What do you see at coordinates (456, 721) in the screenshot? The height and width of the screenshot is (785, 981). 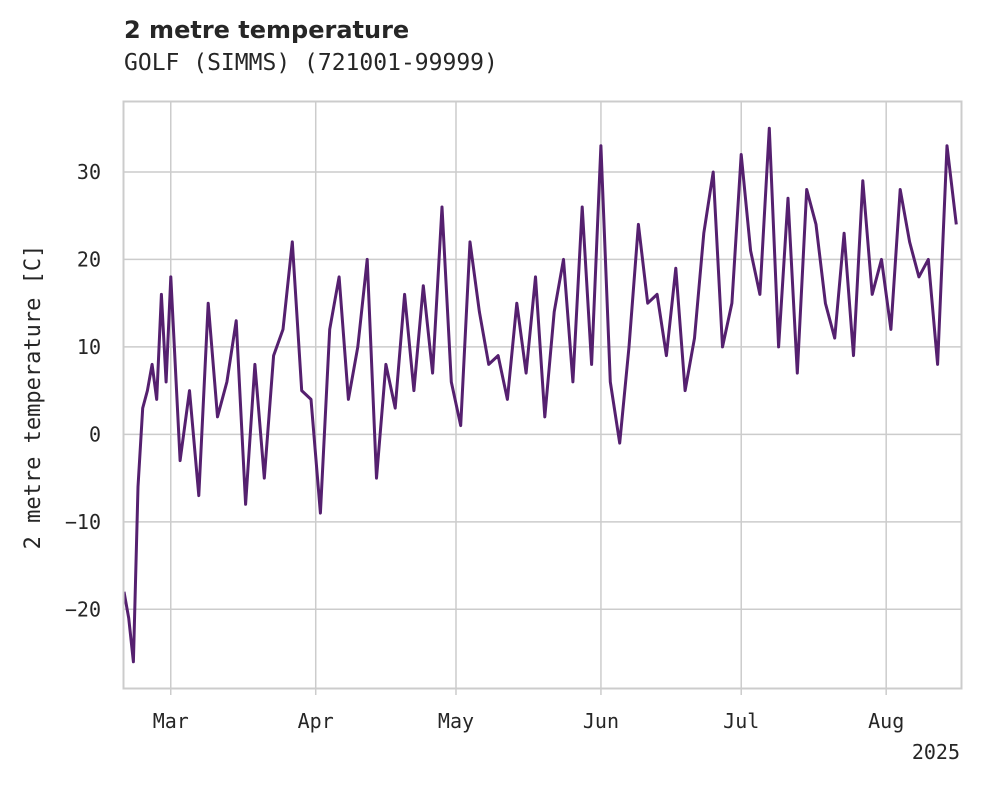 I see `x-tick-label: May` at bounding box center [456, 721].